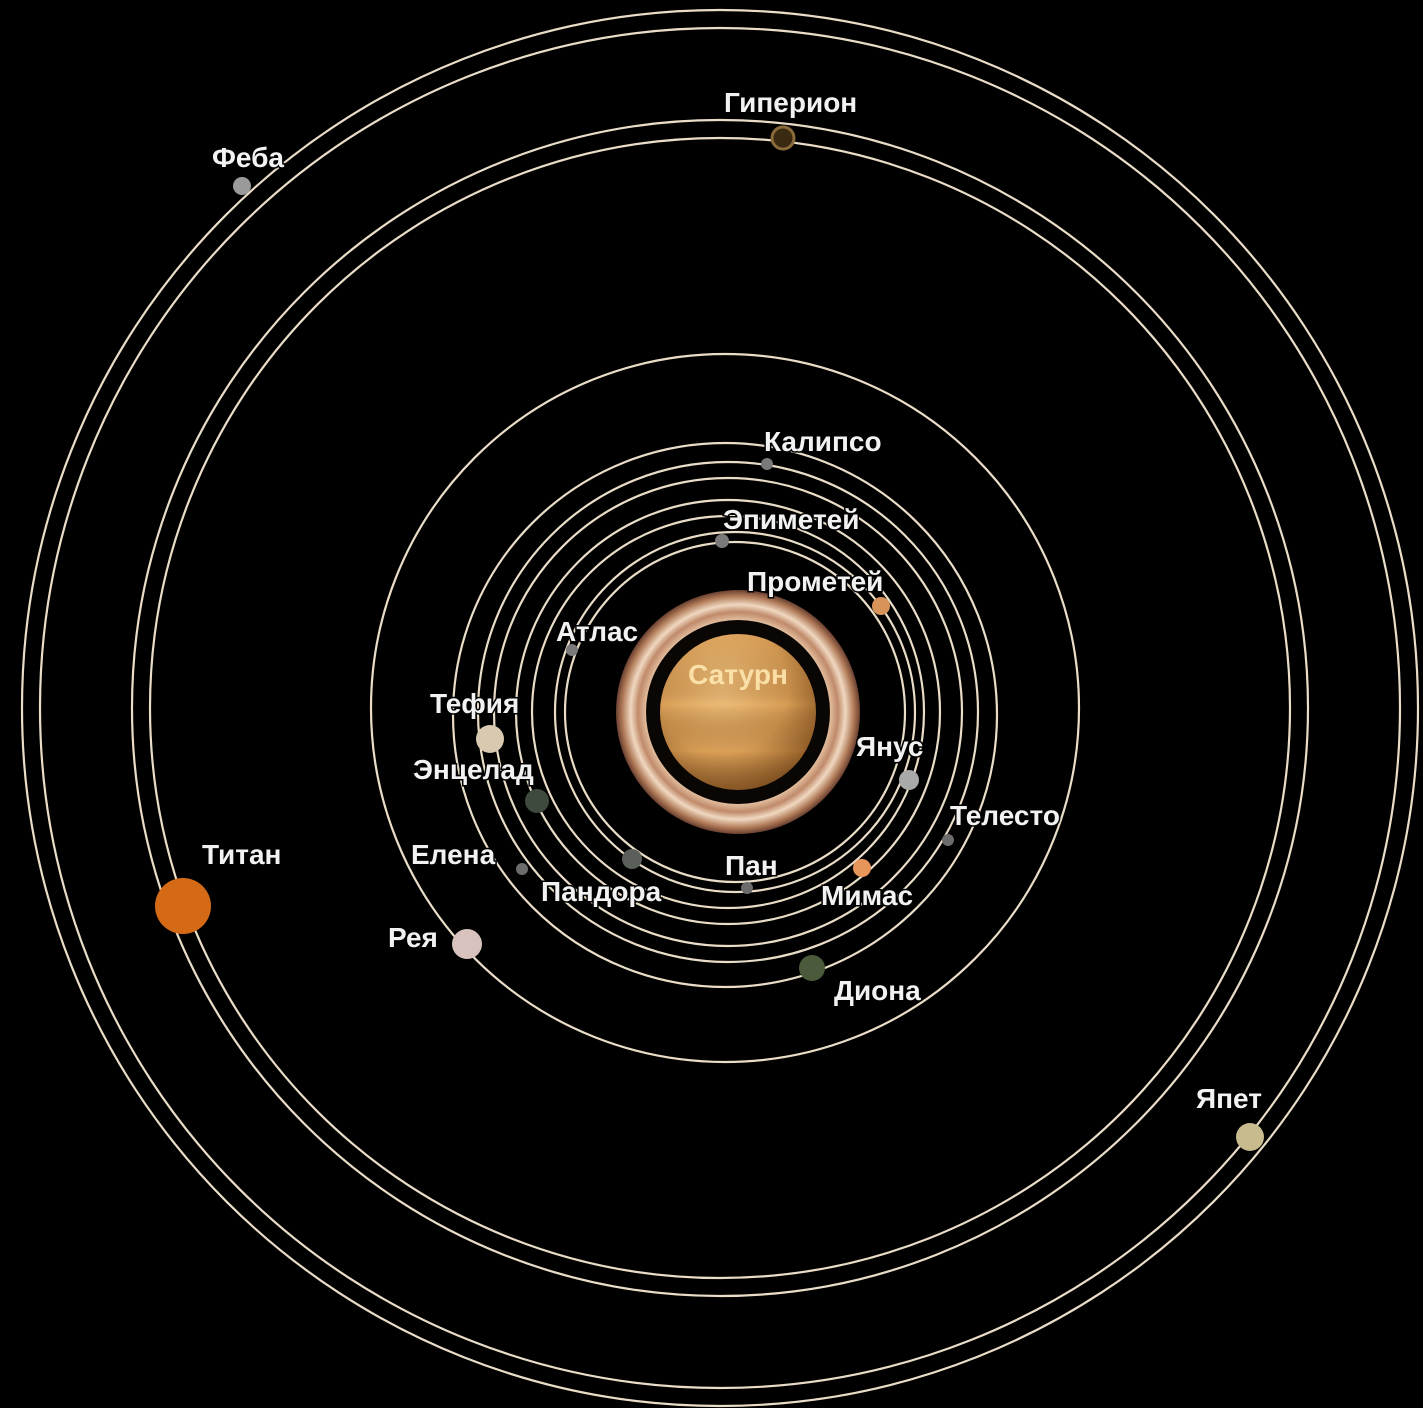 This screenshot has width=1423, height=1408. I want to click on moon-janus, so click(909, 780).